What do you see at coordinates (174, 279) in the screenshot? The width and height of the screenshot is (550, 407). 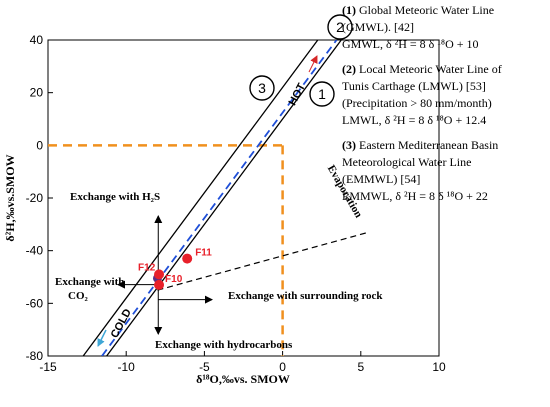 I see `sample-point-label: F10` at bounding box center [174, 279].